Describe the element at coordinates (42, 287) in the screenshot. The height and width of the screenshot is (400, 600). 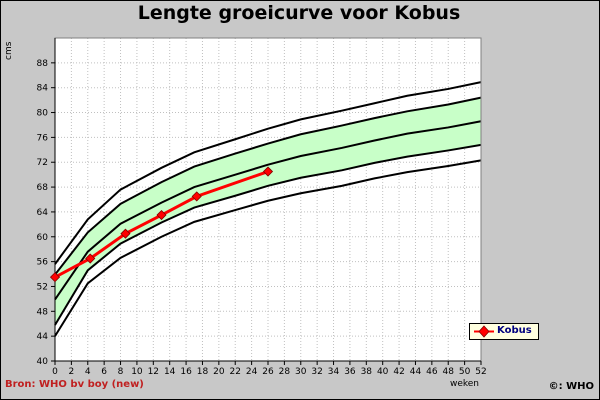
I see `y-tick-label: 52` at that location.